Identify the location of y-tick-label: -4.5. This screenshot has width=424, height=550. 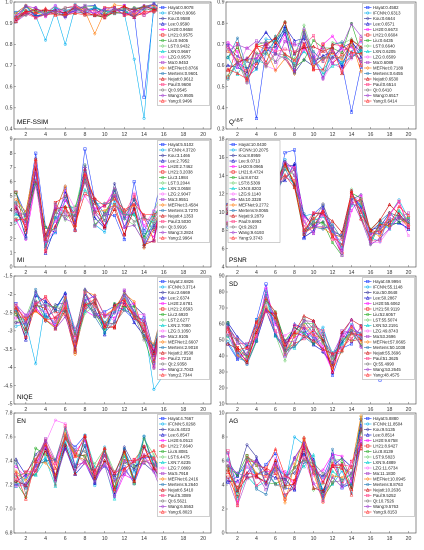
(8, 386).